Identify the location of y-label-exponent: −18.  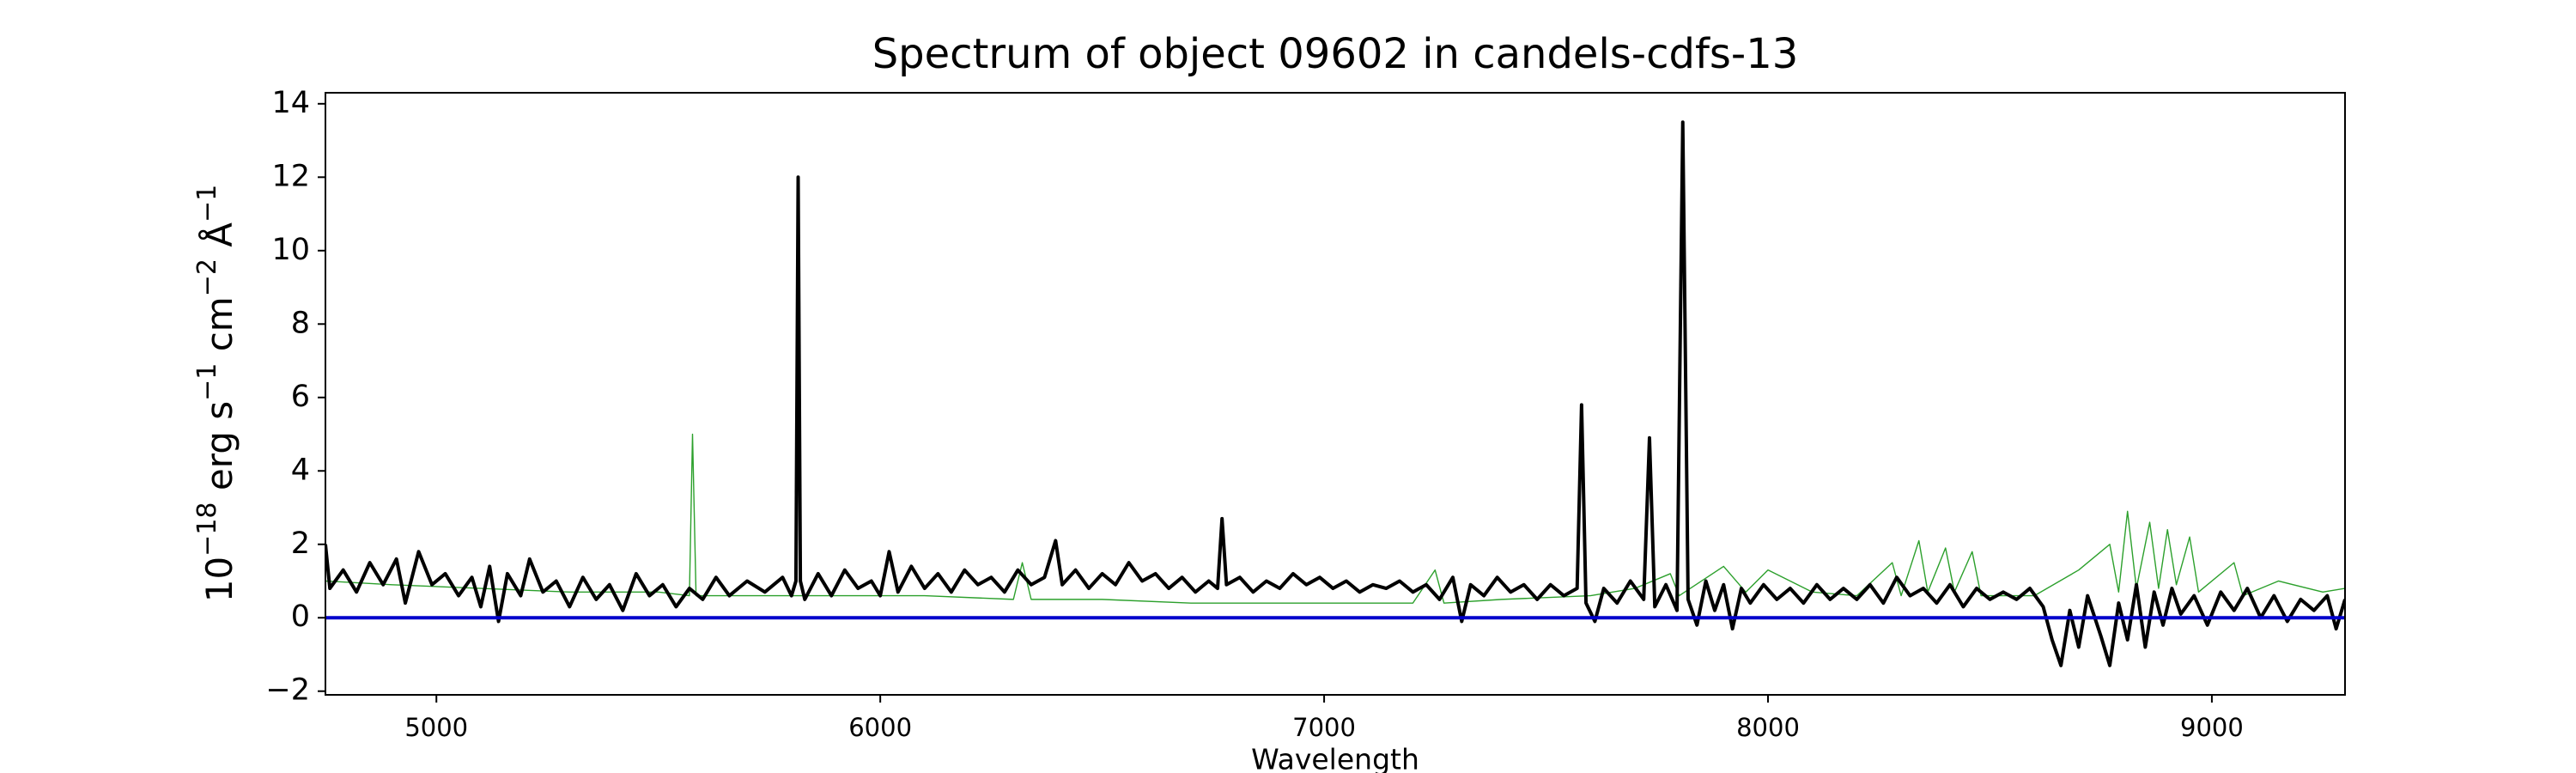
(207, 529).